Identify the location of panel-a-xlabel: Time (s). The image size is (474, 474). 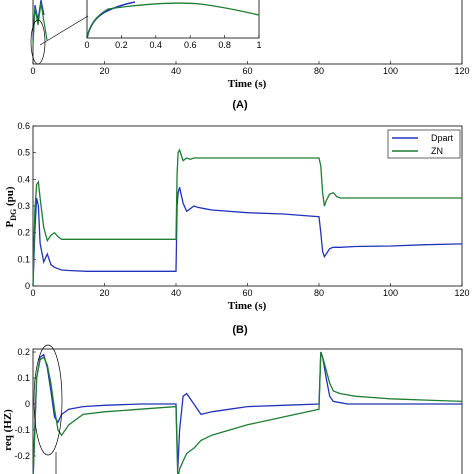
(247, 84).